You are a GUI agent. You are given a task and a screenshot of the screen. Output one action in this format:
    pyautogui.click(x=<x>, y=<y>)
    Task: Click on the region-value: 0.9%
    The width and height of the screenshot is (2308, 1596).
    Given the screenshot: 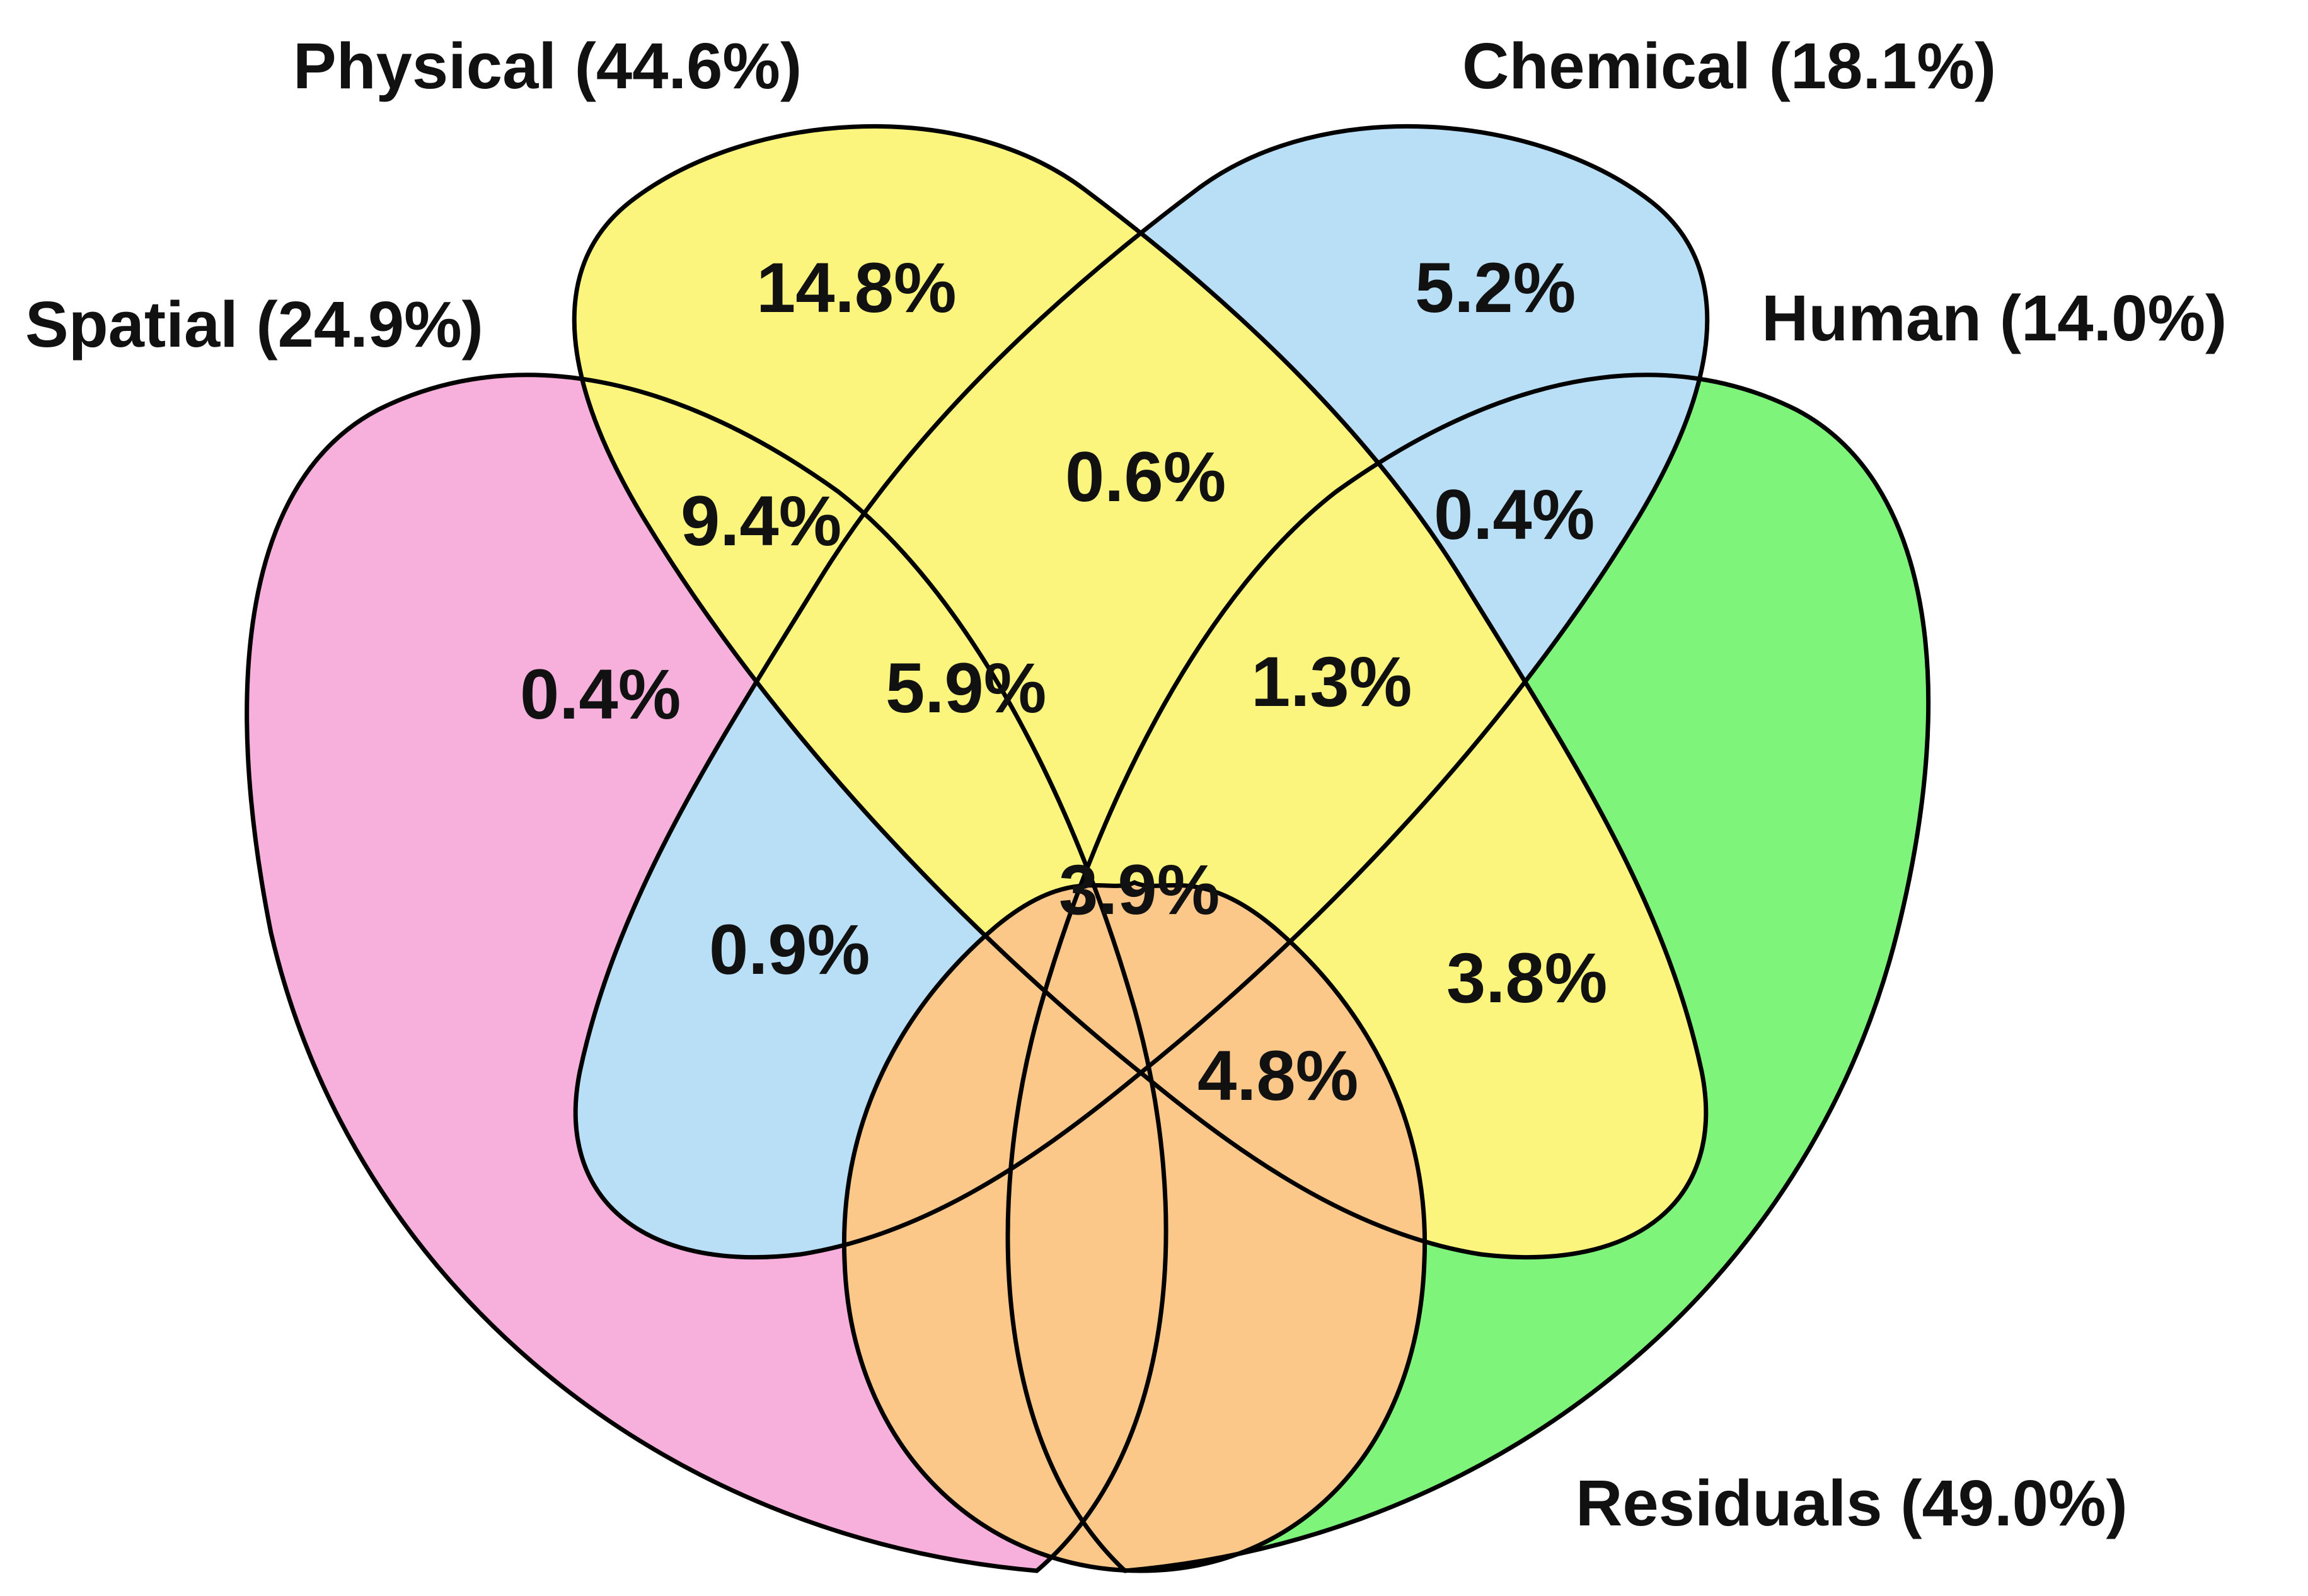 What is the action you would take?
    pyautogui.click(x=789, y=949)
    